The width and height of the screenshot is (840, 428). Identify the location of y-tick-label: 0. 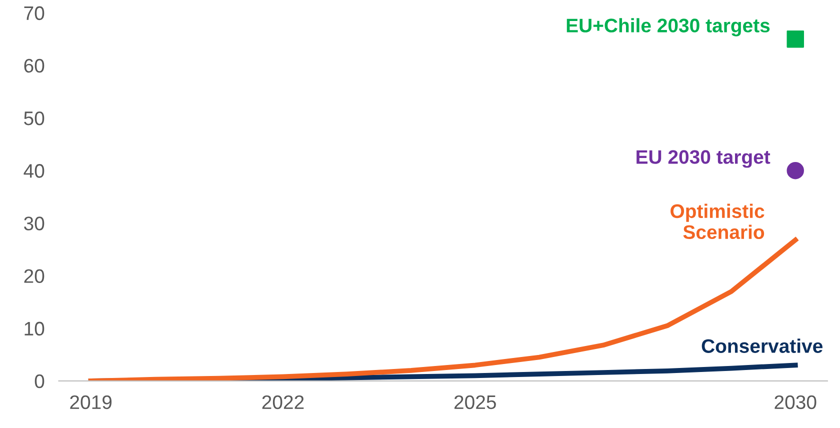
(39, 381).